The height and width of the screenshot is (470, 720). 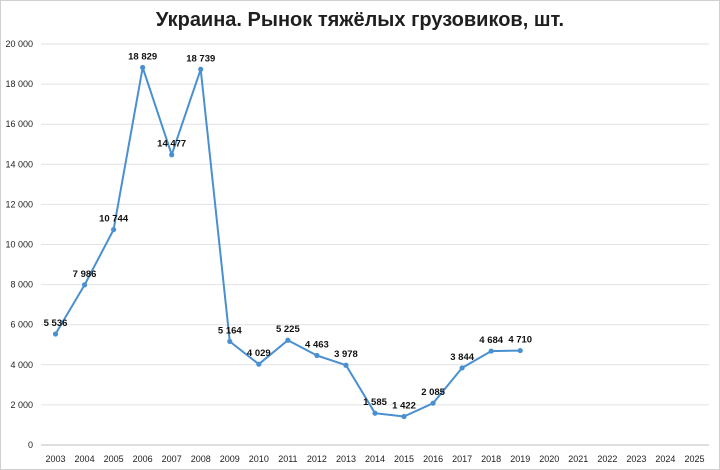 I want to click on x-tick-label: 2022, so click(x=607, y=459).